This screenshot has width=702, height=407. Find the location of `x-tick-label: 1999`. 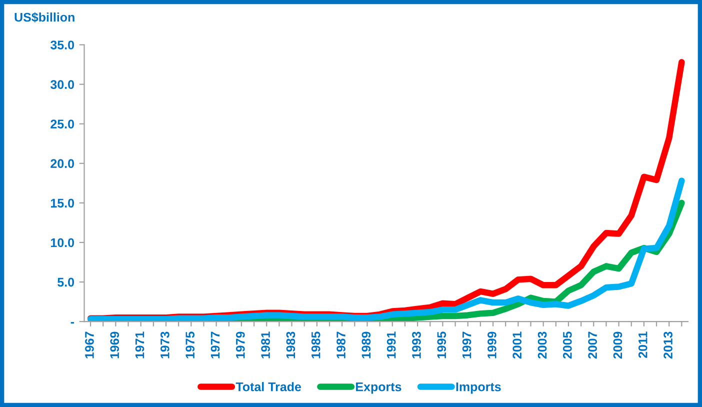

x-tick-label: 1999 is located at coordinates (492, 345).